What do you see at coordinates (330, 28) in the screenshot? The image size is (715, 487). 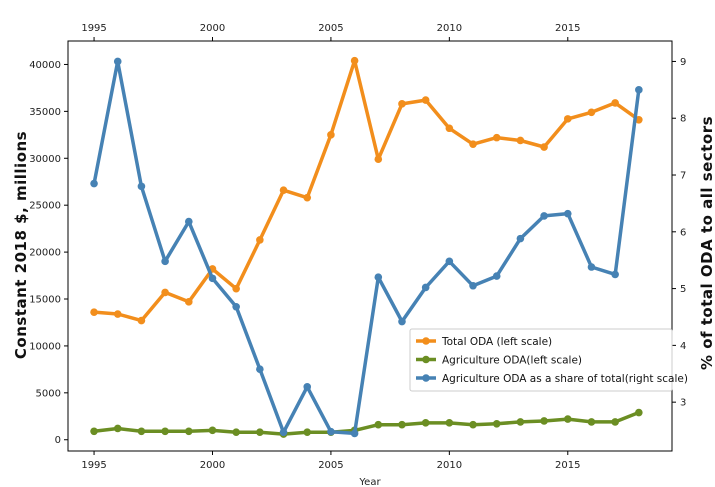 I see `x-tick-label-top: 2005` at bounding box center [330, 28].